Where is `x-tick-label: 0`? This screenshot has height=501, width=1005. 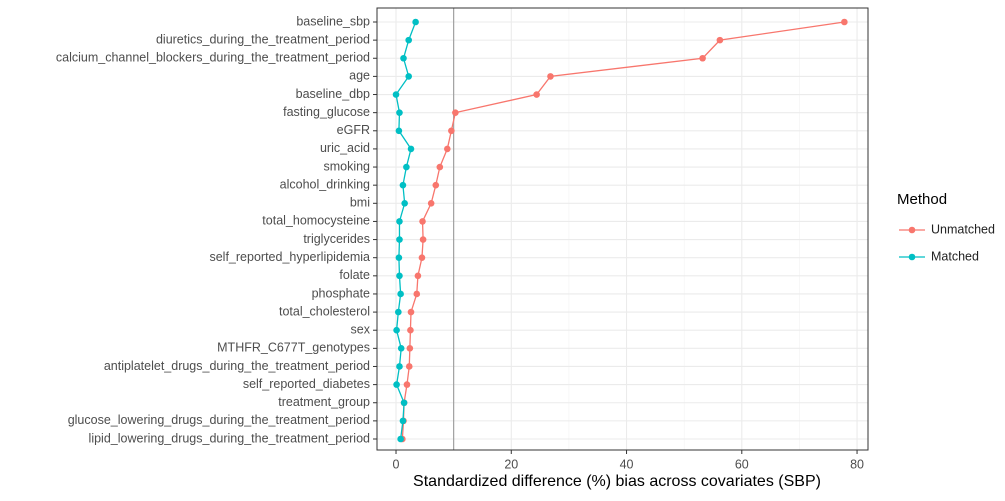 x-tick-label: 0 is located at coordinates (396, 464).